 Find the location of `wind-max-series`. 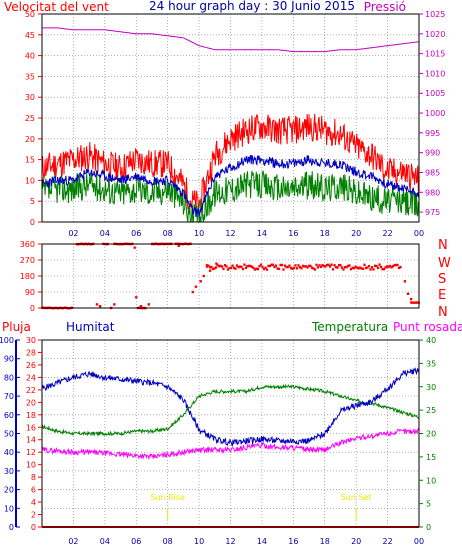

wind-max-series is located at coordinates (230, 163).